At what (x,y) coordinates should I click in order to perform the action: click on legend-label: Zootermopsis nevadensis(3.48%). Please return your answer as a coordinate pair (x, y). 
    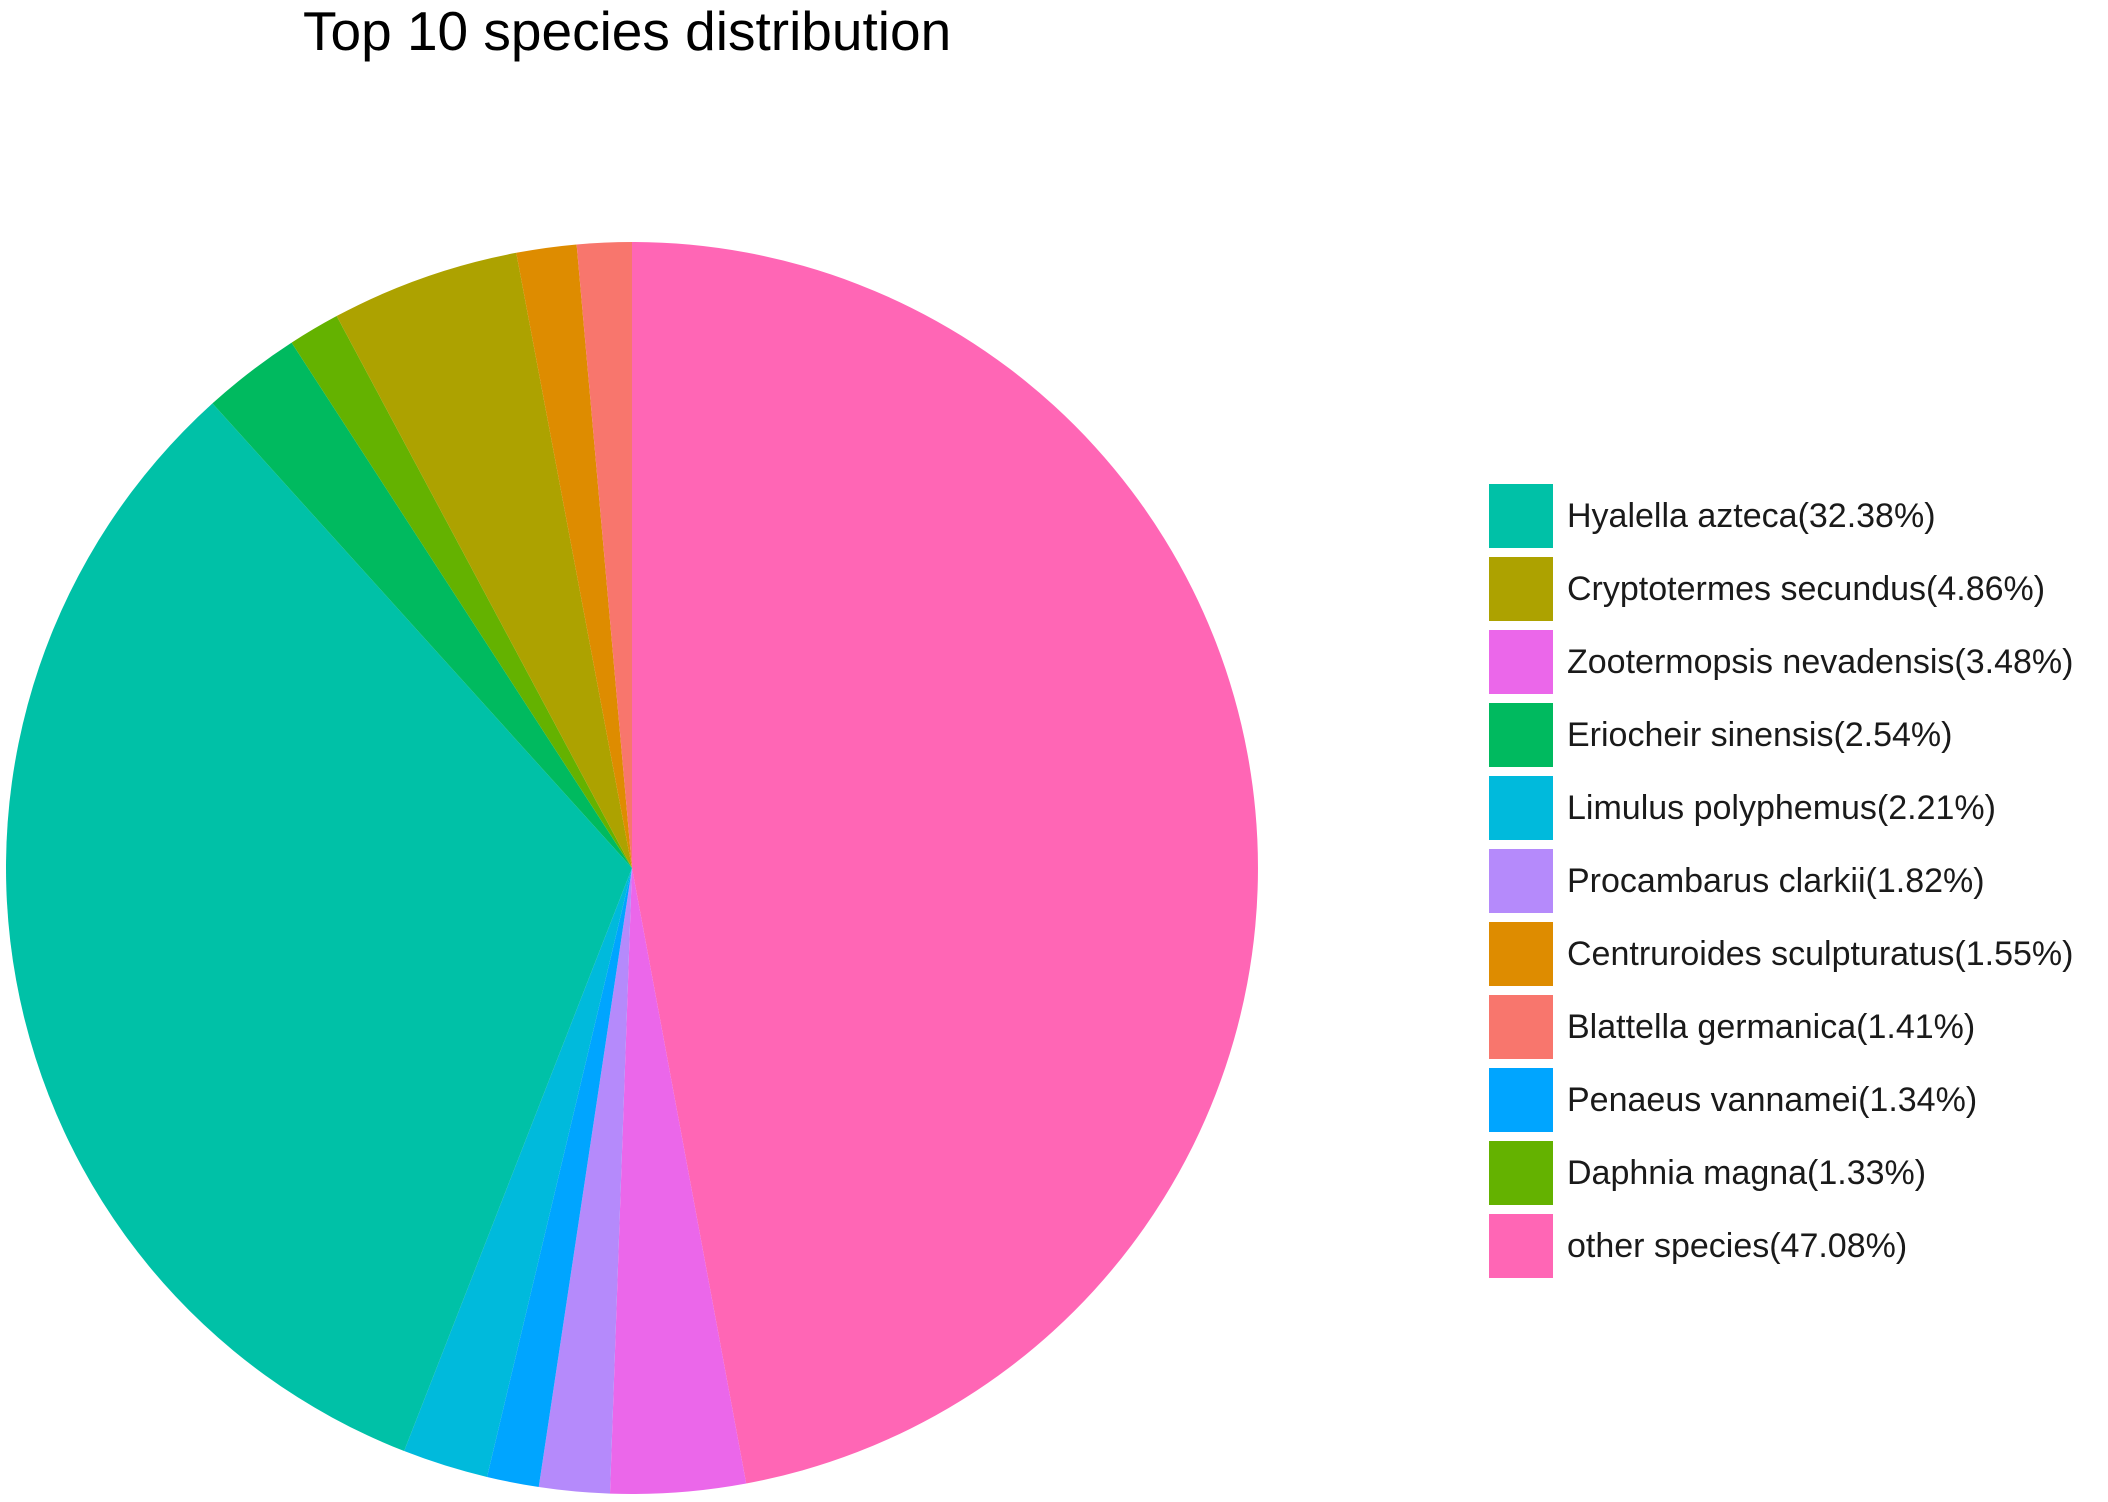
    Looking at the image, I should click on (1820, 662).